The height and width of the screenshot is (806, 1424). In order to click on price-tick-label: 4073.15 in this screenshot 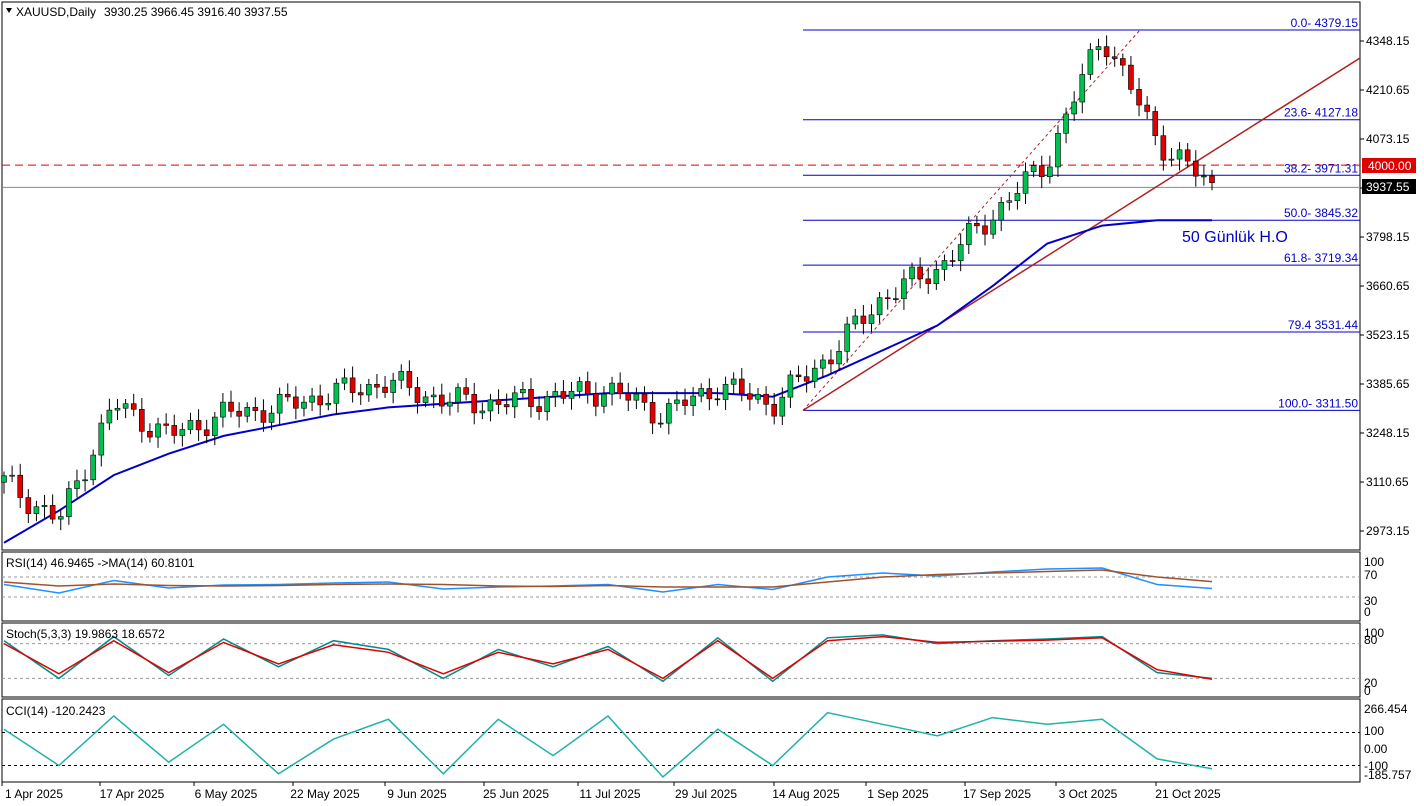, I will do `click(1388, 139)`.